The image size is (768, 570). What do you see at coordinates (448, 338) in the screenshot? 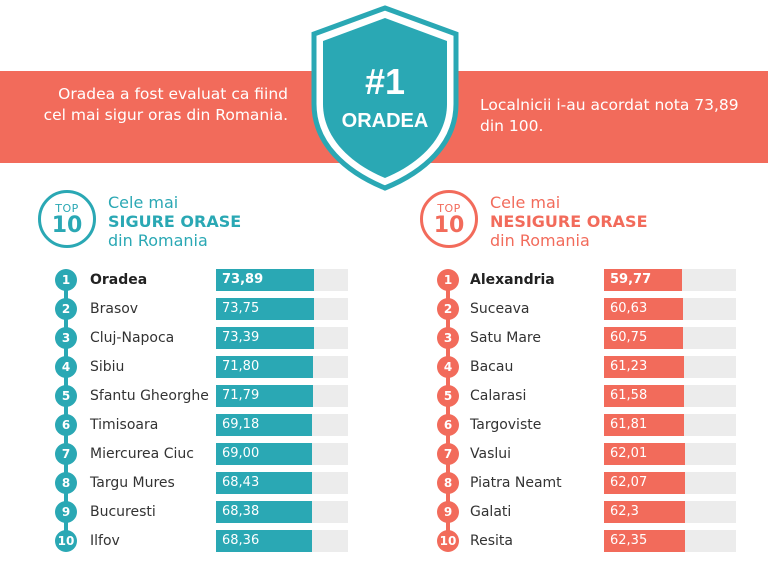
I see `unsafe-rank-3: 3` at bounding box center [448, 338].